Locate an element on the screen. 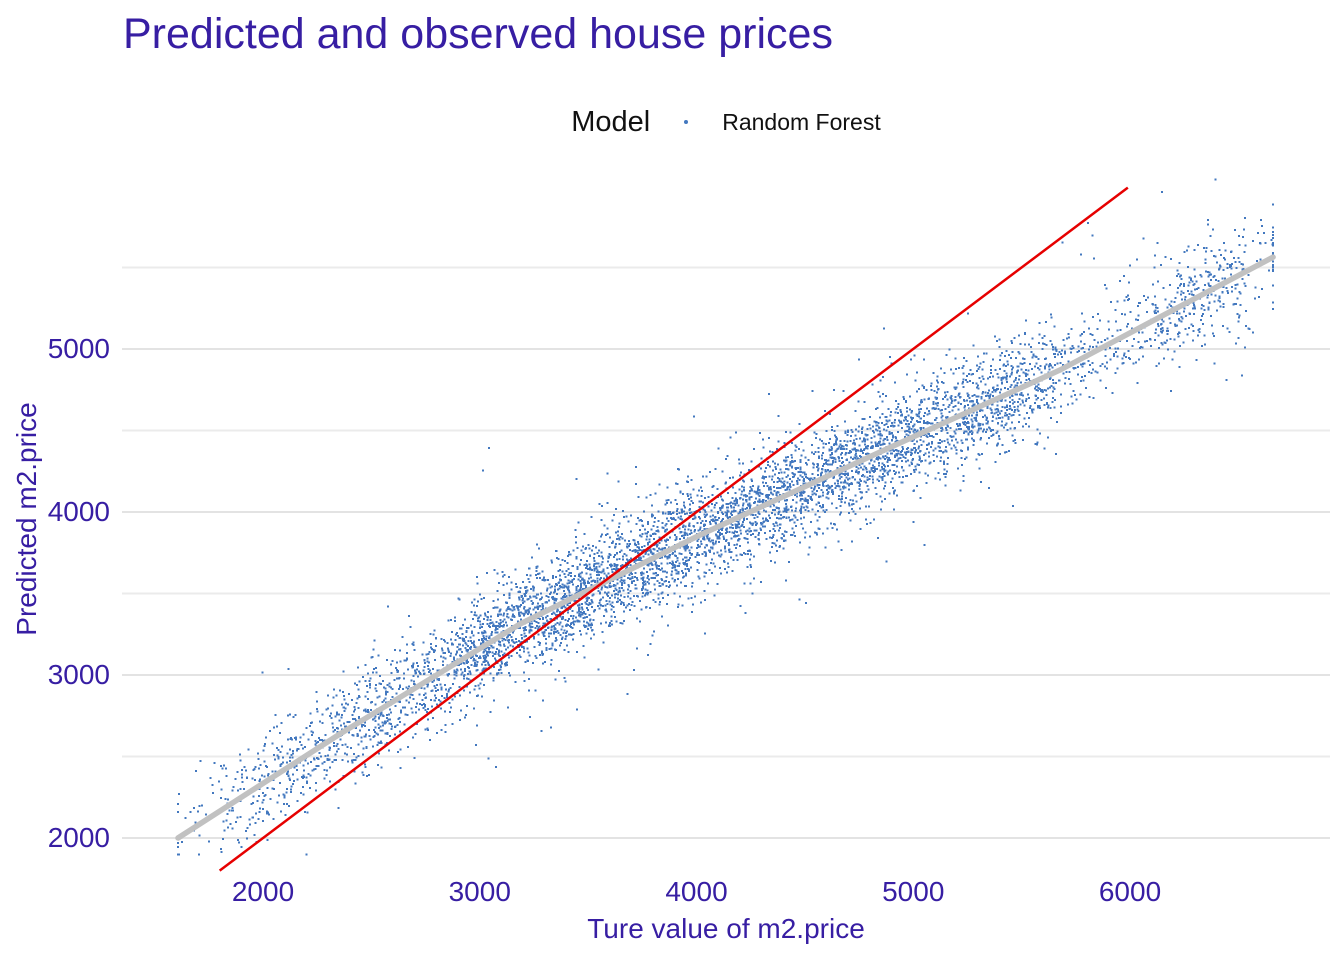  chart-title: Predicted and observed house prices is located at coordinates (478, 34).